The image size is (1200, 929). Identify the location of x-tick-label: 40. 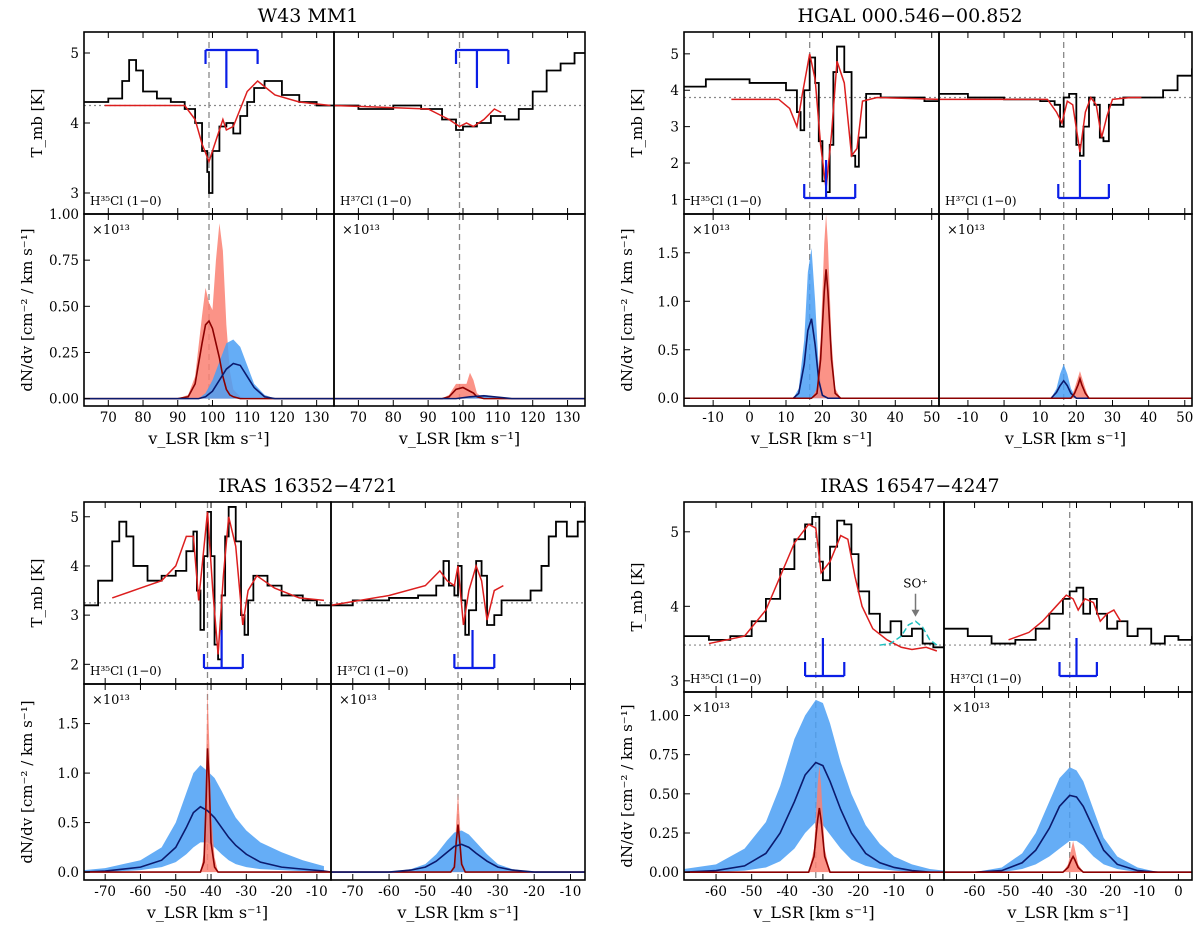
(1148, 418).